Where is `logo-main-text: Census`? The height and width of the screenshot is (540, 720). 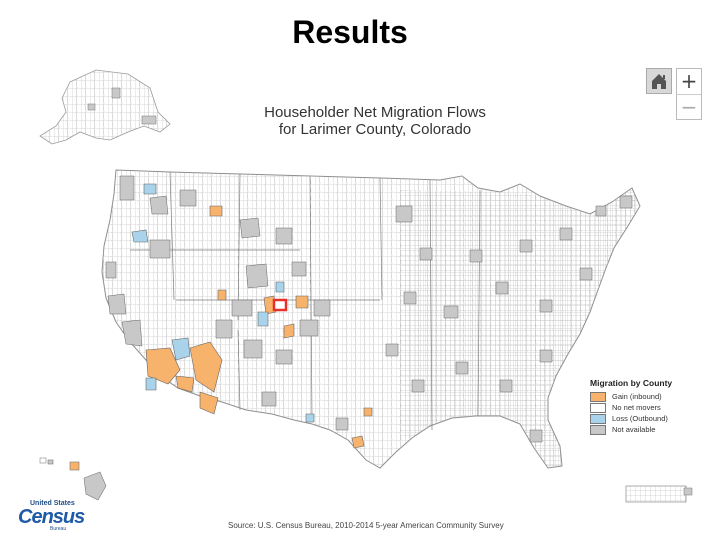 logo-main-text: Census is located at coordinates (51, 517).